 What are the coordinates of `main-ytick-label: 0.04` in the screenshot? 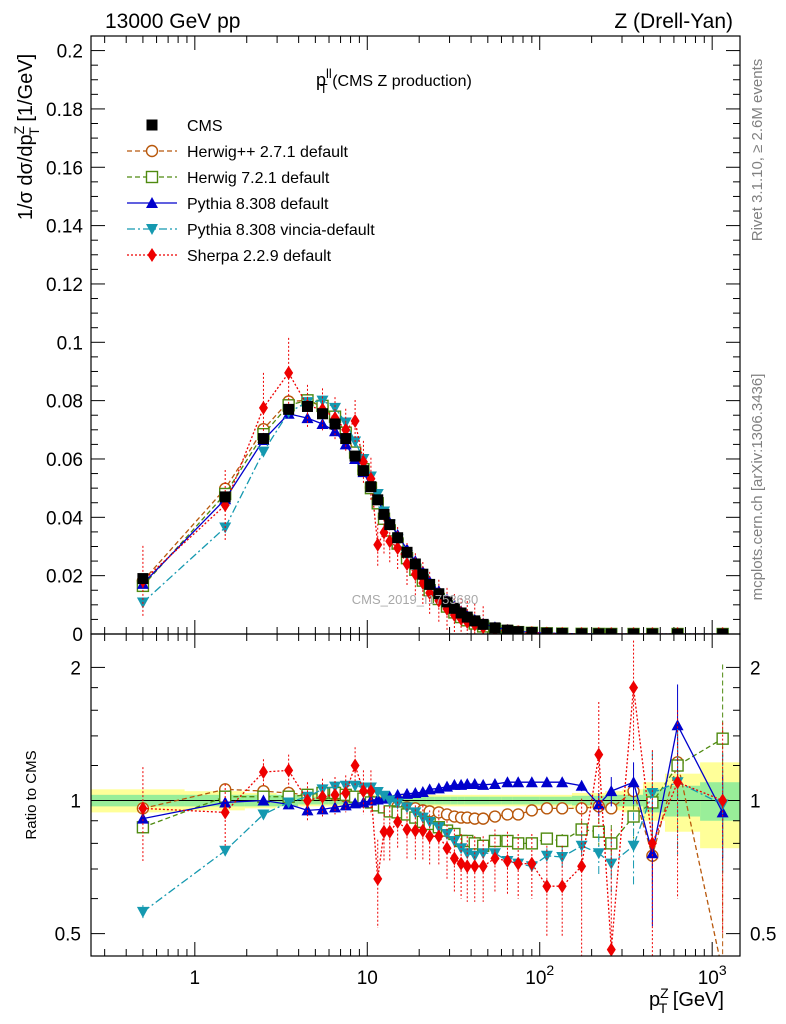 It's located at (64, 518).